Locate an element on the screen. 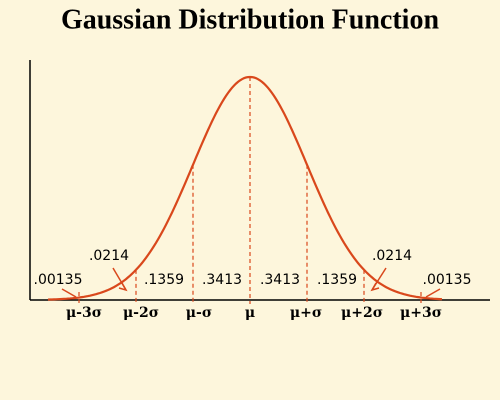 The image size is (500, 400). axis-label: μ+2σ is located at coordinates (362, 313).